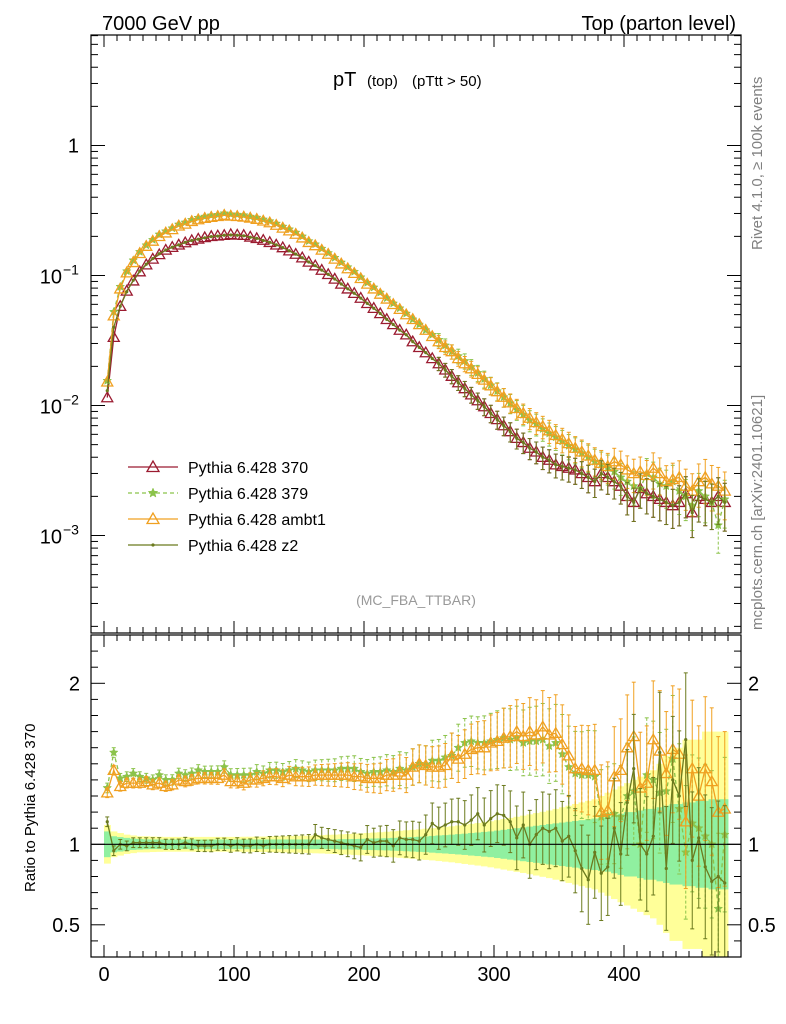  I want to click on x-tick-label: 100, so click(233, 975).